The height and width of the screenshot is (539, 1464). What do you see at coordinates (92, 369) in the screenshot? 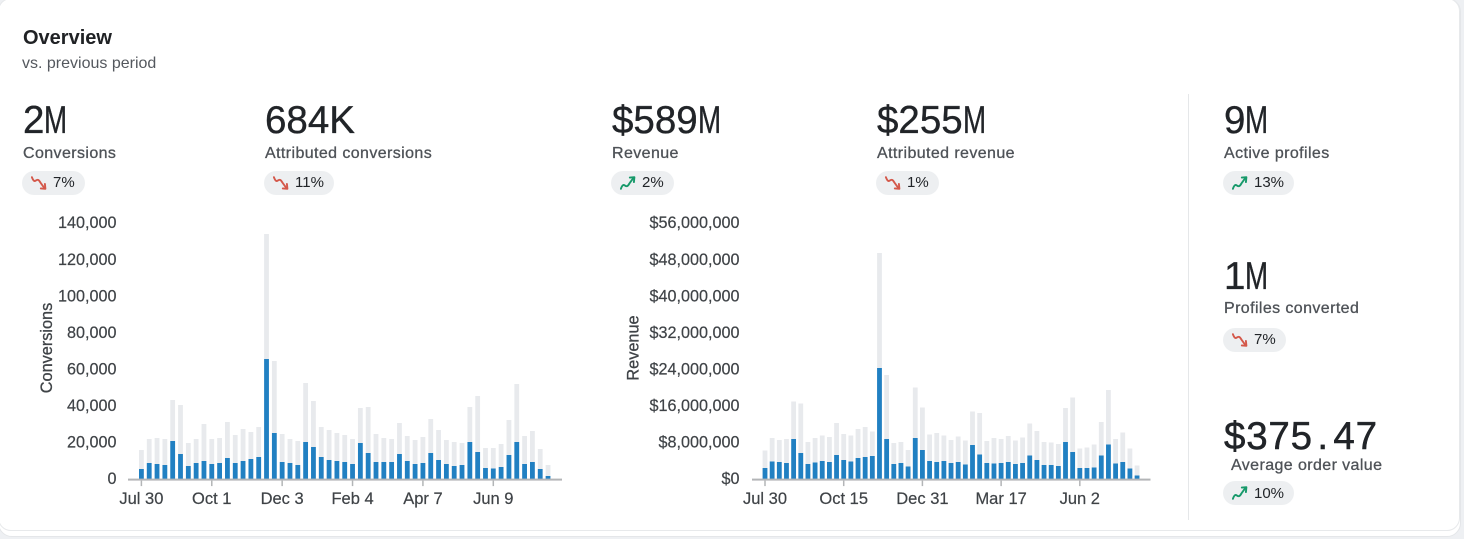
I see `svg-text: 60,000` at bounding box center [92, 369].